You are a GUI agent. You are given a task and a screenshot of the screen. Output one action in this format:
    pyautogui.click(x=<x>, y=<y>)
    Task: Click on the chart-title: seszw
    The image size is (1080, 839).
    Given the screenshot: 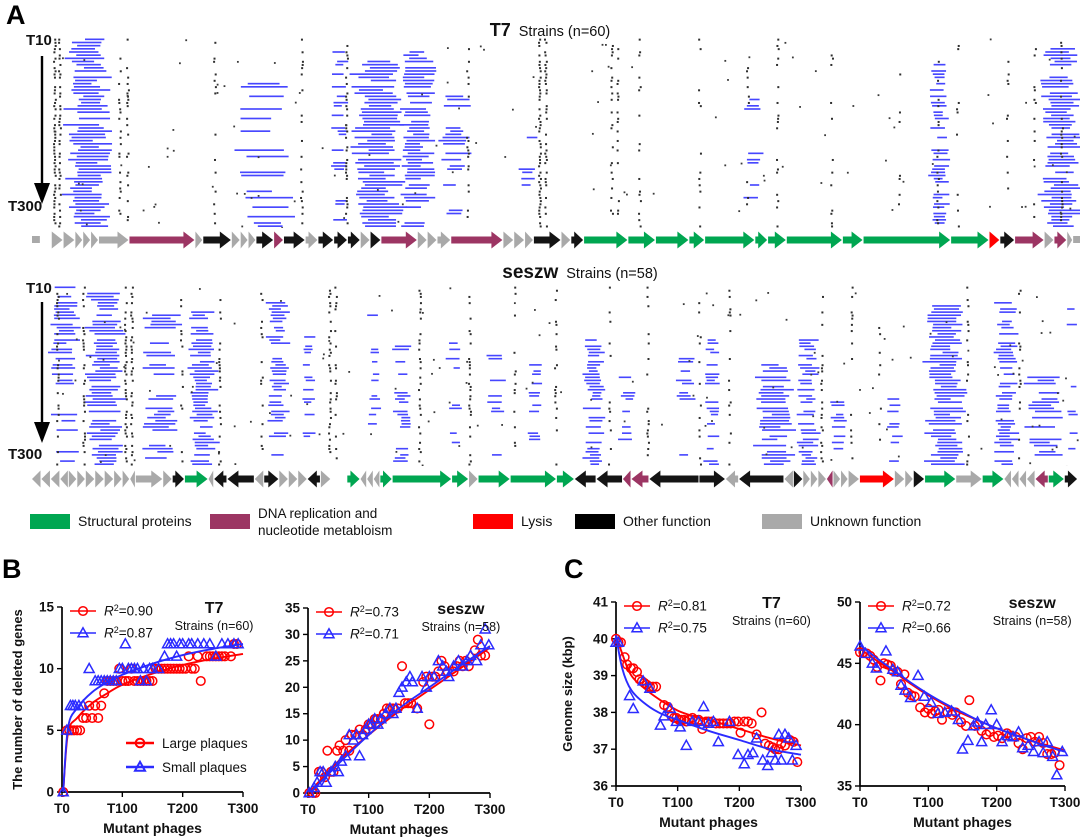 What is the action you would take?
    pyautogui.click(x=461, y=609)
    